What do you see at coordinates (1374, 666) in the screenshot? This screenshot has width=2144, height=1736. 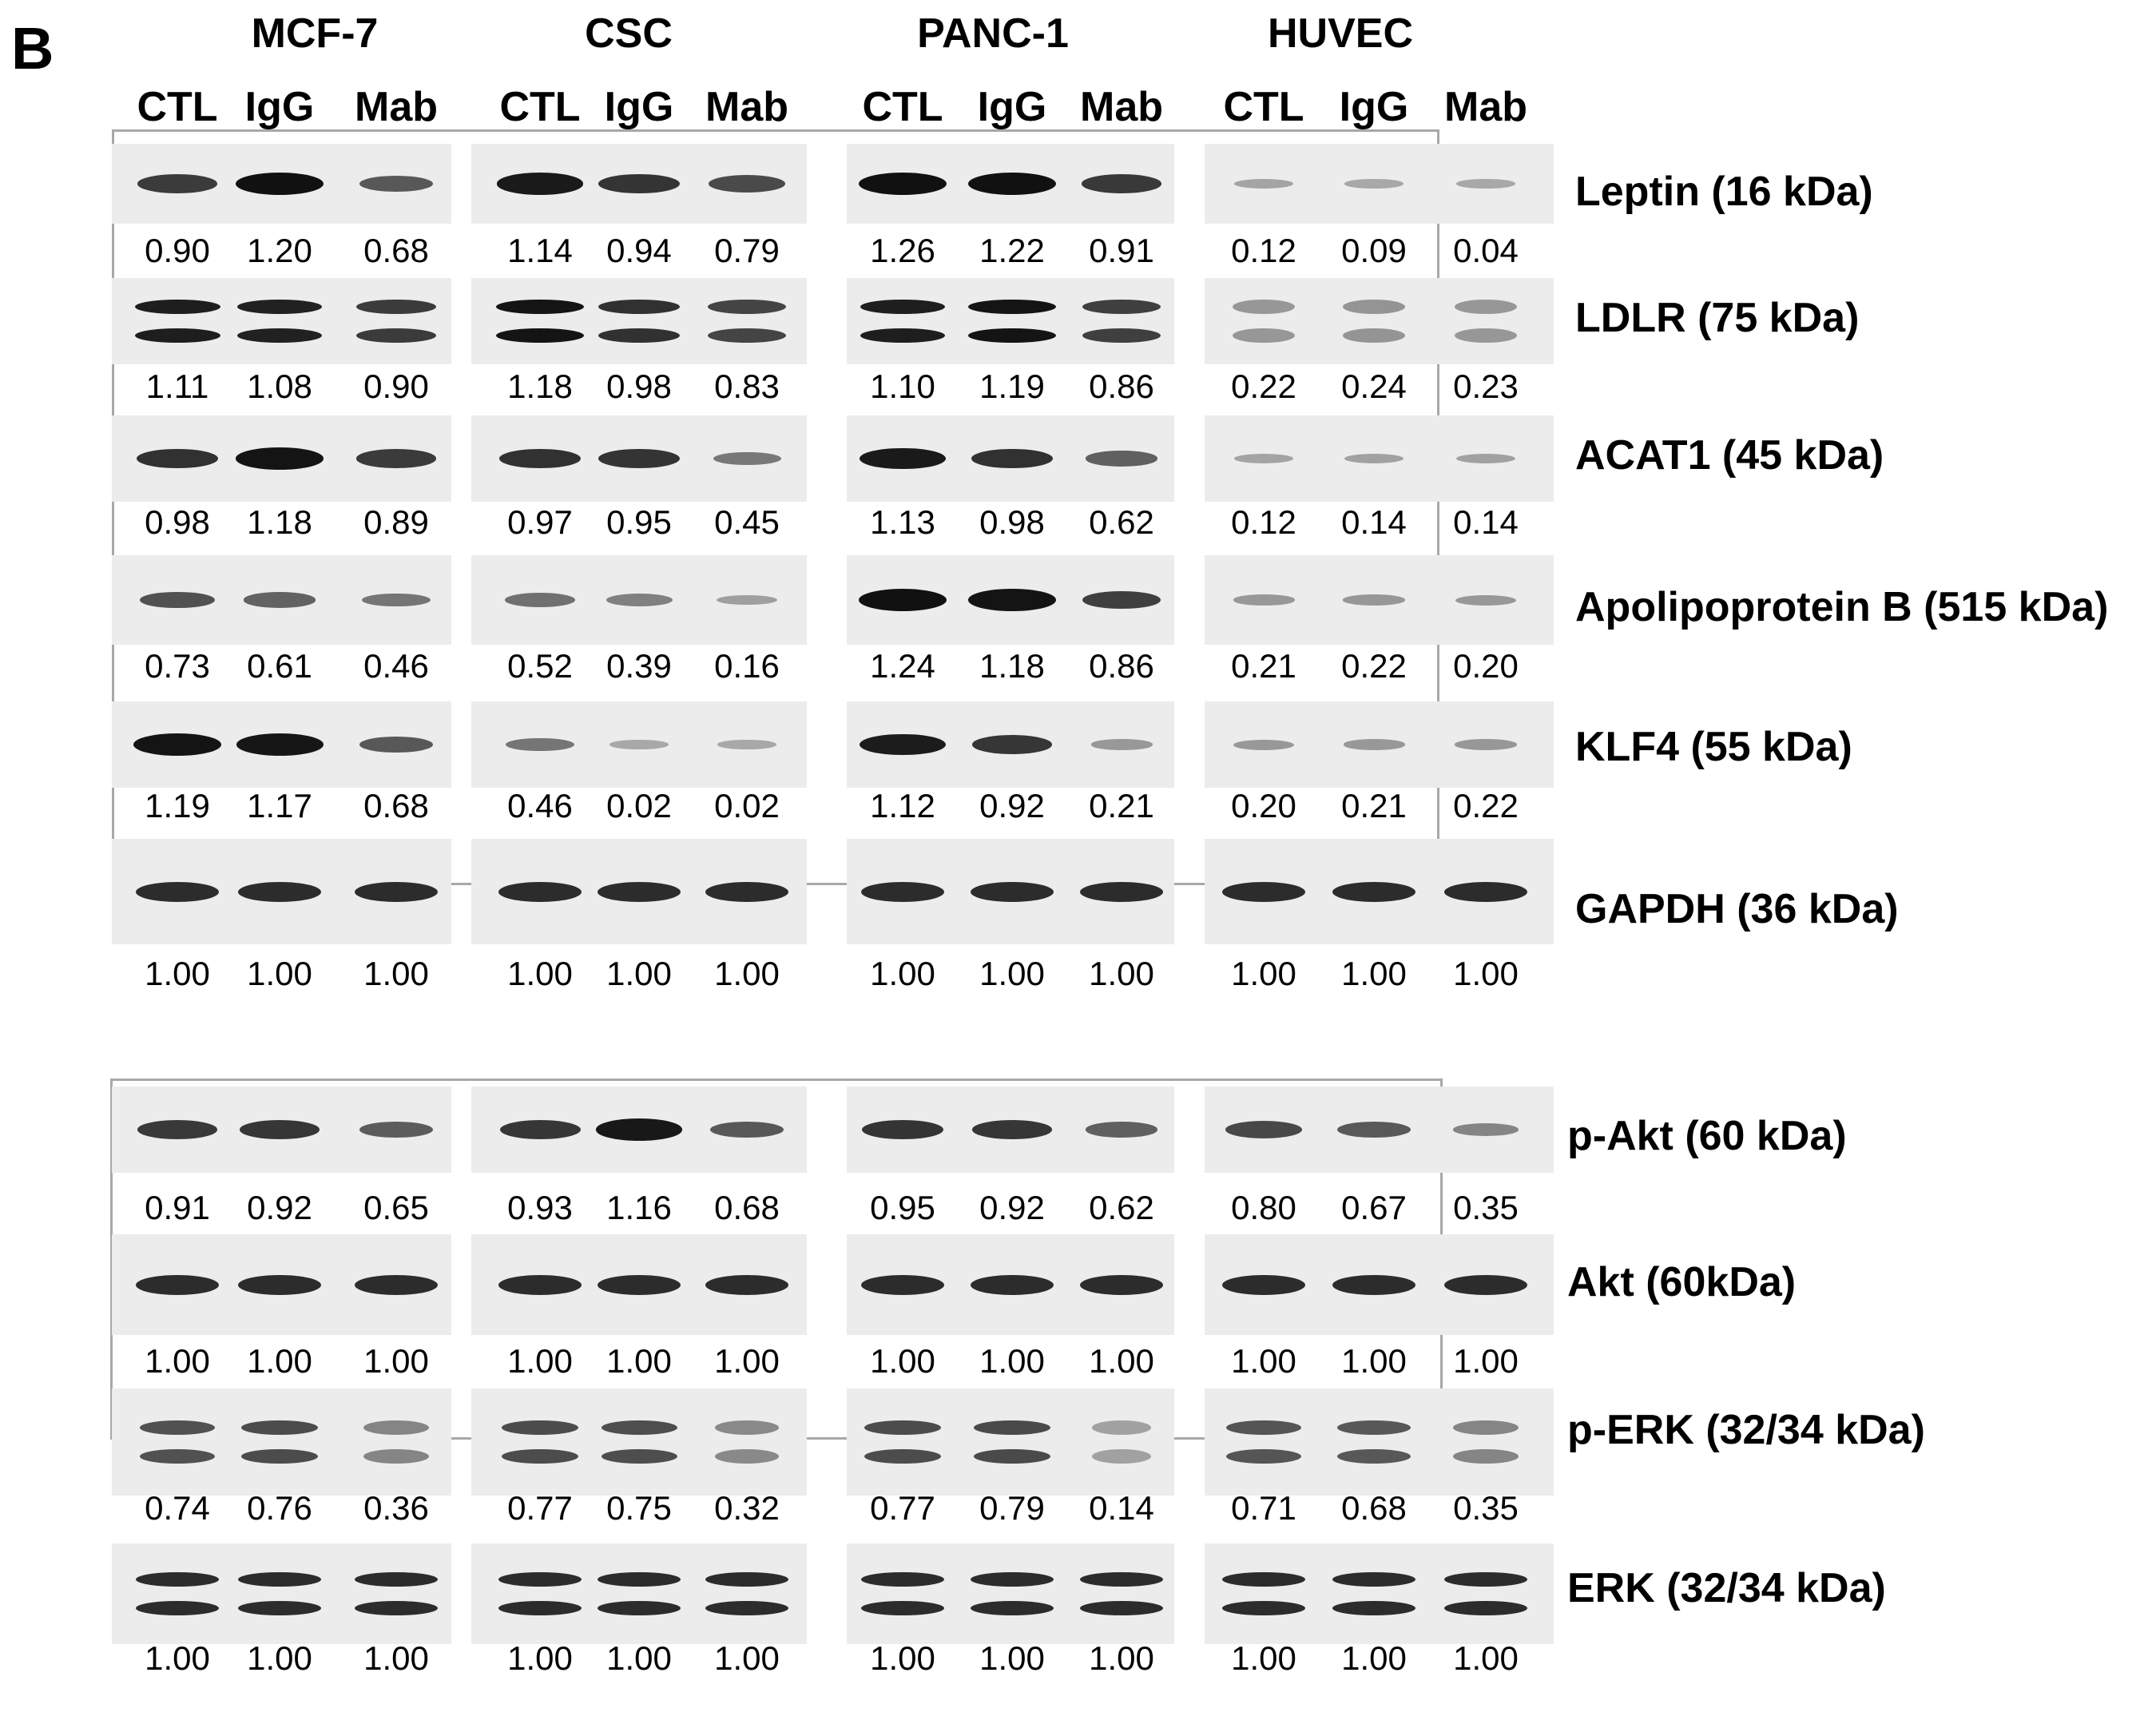 I see `densitometry-value: 0.22` at bounding box center [1374, 666].